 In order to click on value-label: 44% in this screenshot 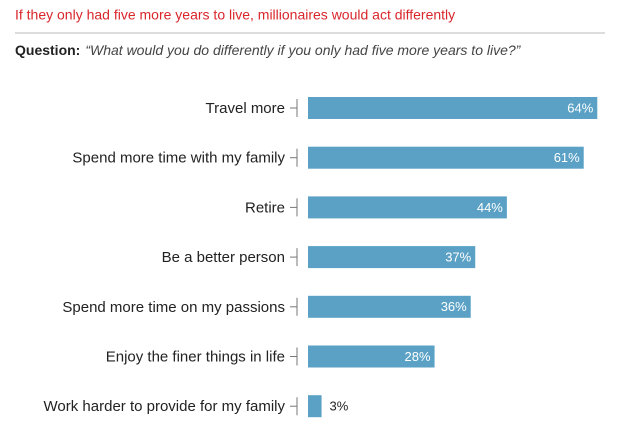, I will do `click(490, 207)`.